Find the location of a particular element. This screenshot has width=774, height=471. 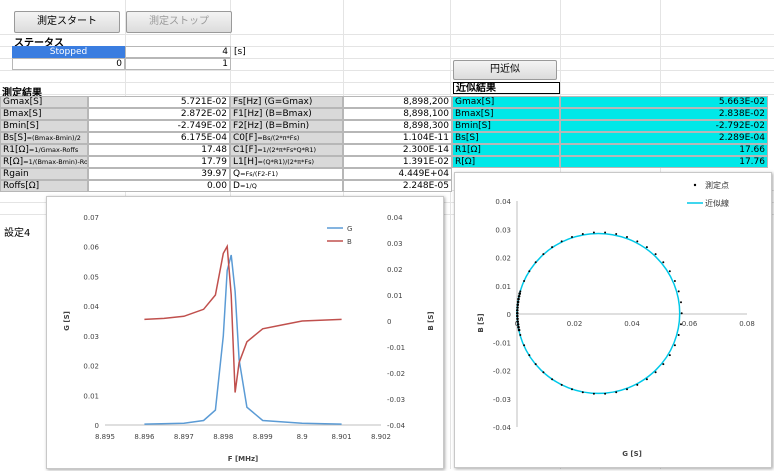

y2-axis-title: B [S] is located at coordinates (431, 320).